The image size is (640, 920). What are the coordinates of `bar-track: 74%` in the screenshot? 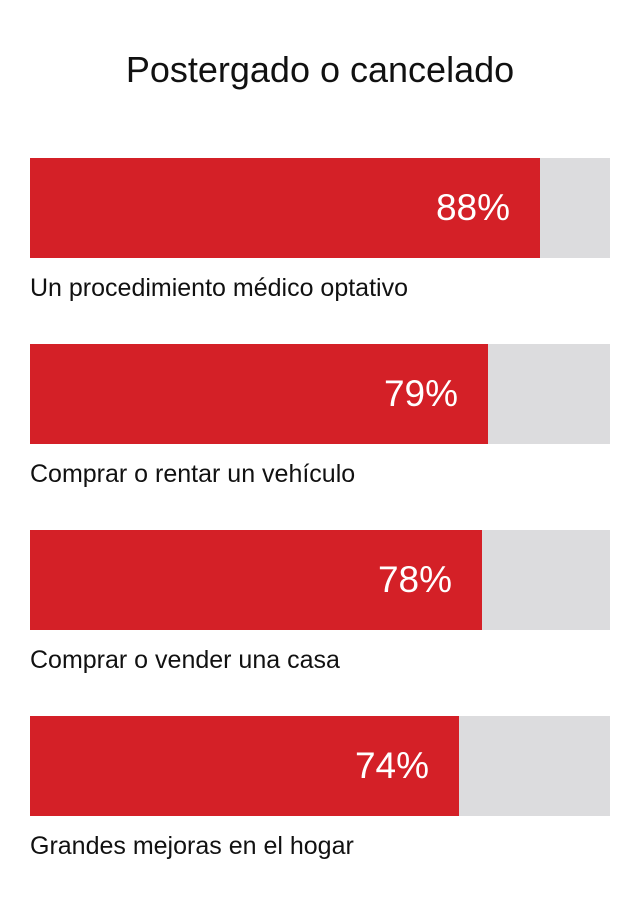 It's located at (320, 766).